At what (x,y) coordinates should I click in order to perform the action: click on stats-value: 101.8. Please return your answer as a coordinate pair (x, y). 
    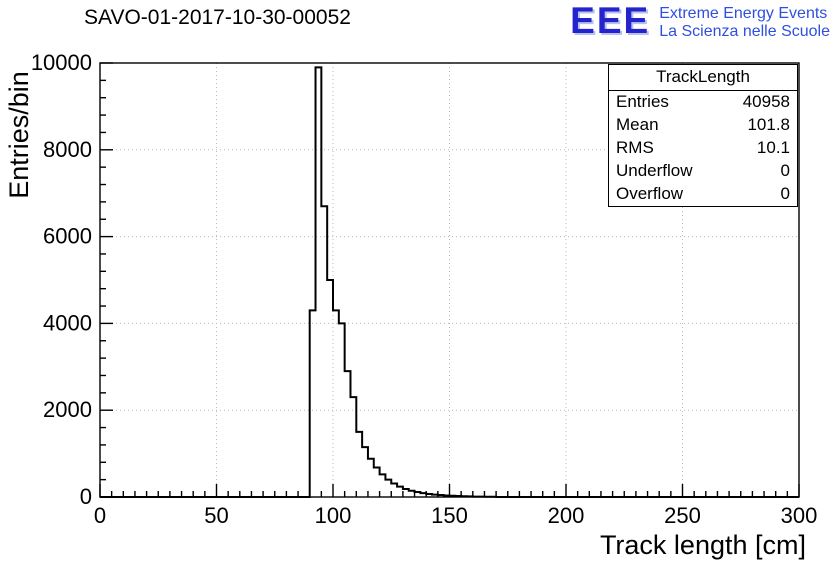
    Looking at the image, I should click on (768, 124).